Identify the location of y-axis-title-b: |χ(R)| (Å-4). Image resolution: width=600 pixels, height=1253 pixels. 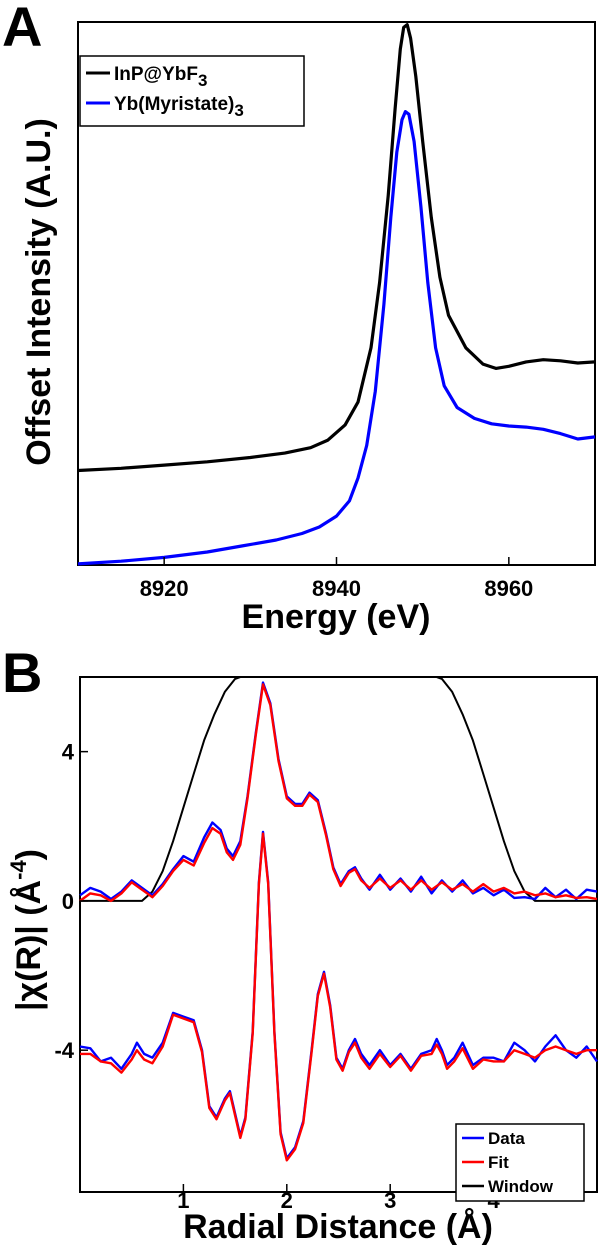
(27, 930).